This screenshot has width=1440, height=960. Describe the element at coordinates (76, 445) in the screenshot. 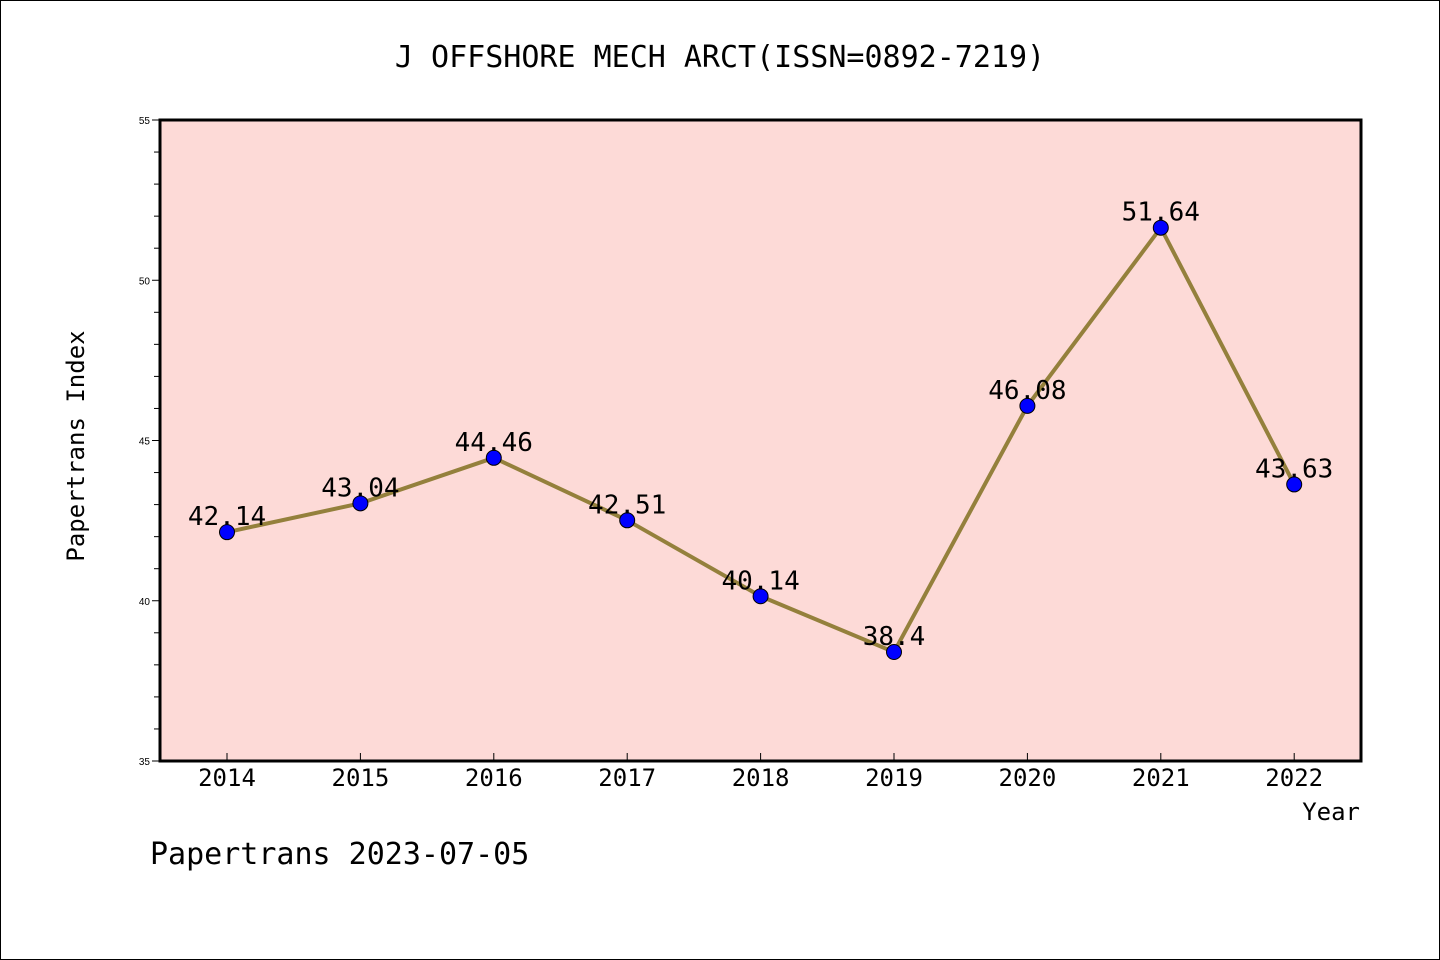

I see `y-axis-label: Papertrans Index` at that location.